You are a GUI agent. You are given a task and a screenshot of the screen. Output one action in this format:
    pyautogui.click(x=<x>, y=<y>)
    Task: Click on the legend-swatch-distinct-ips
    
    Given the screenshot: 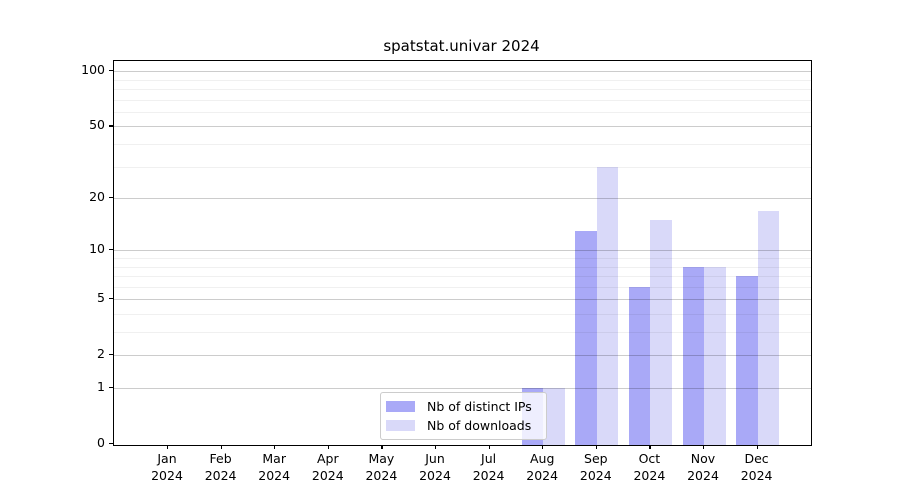 What is the action you would take?
    pyautogui.click(x=400, y=406)
    